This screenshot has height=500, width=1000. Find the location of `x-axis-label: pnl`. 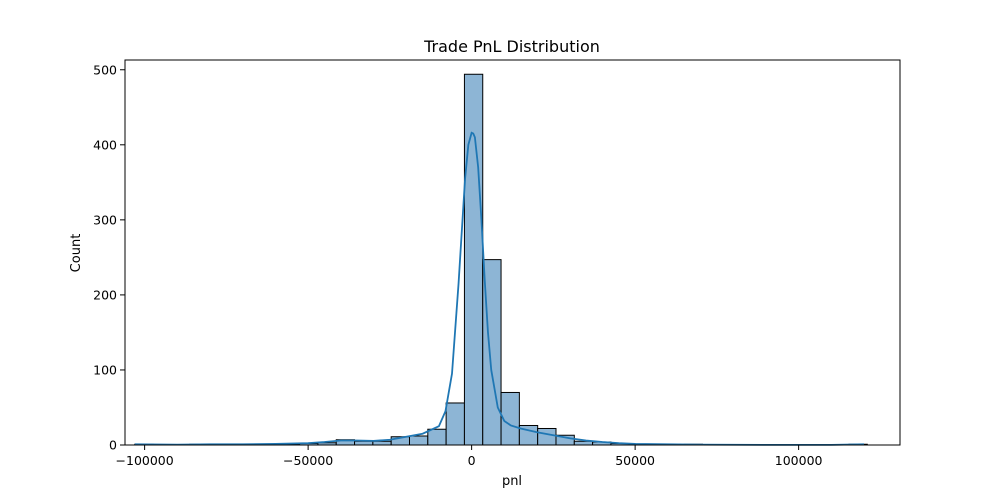

x-axis-label: pnl is located at coordinates (512, 481).